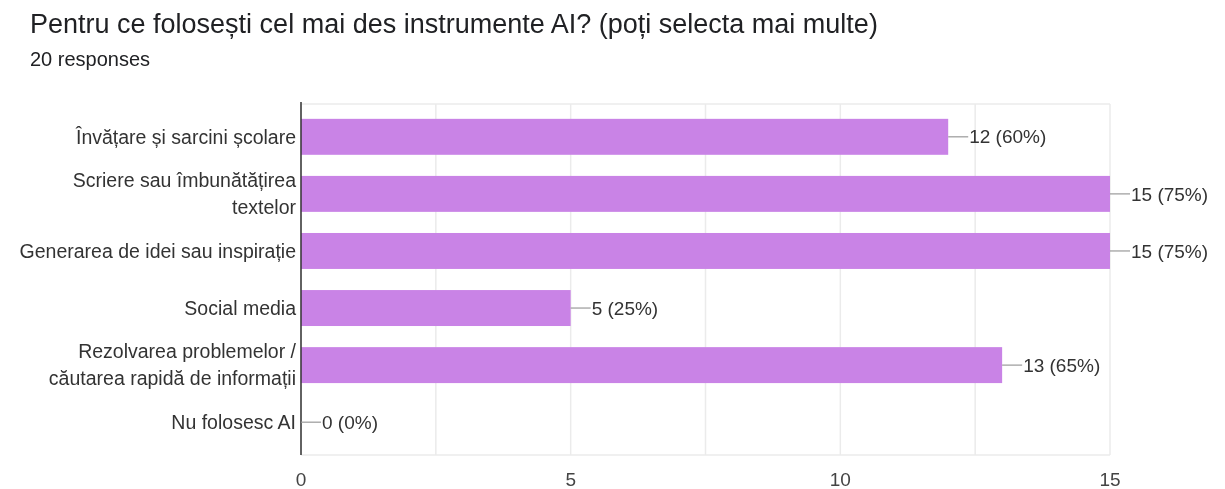 This screenshot has width=1225, height=489. I want to click on y-tick-label: Scriere sau îmbunătățirea textelor, so click(184, 194).